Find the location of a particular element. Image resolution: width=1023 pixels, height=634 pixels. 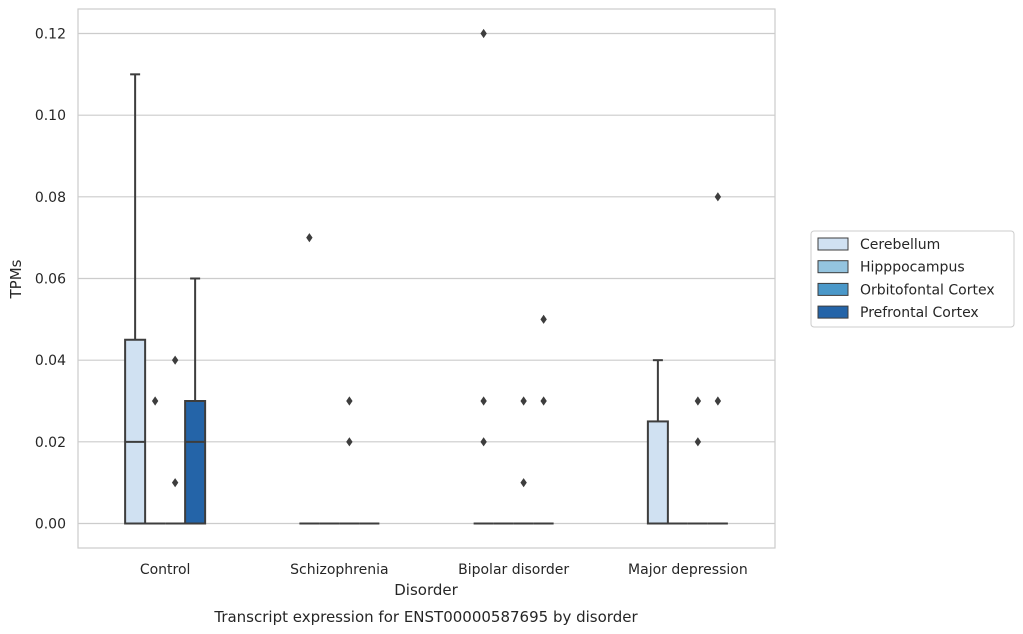

x-axis-label: Disorder is located at coordinates (426, 590).